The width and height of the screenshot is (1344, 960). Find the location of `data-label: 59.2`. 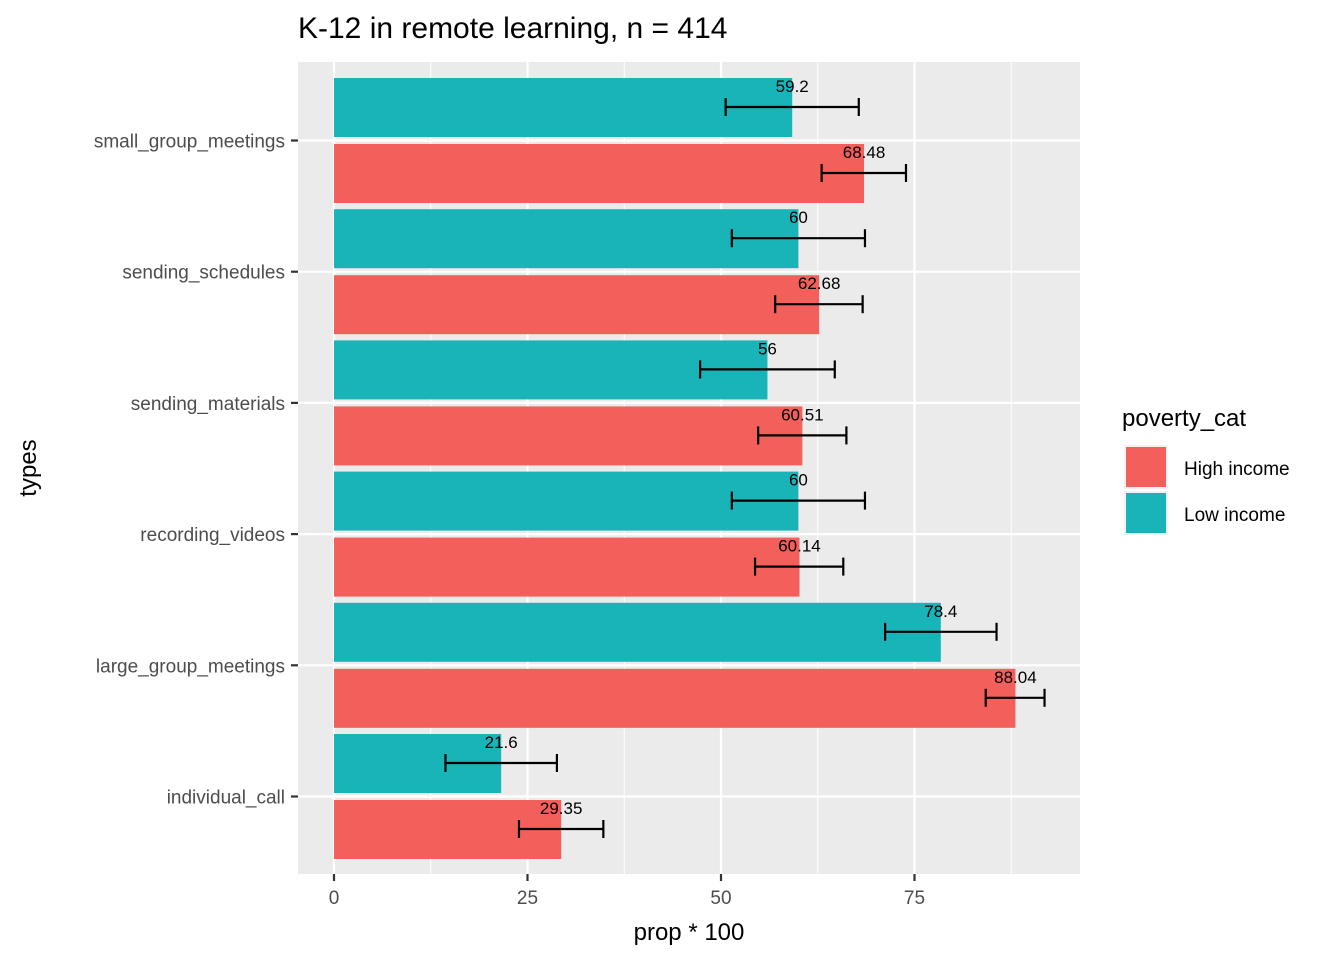

data-label: 59.2 is located at coordinates (792, 86).